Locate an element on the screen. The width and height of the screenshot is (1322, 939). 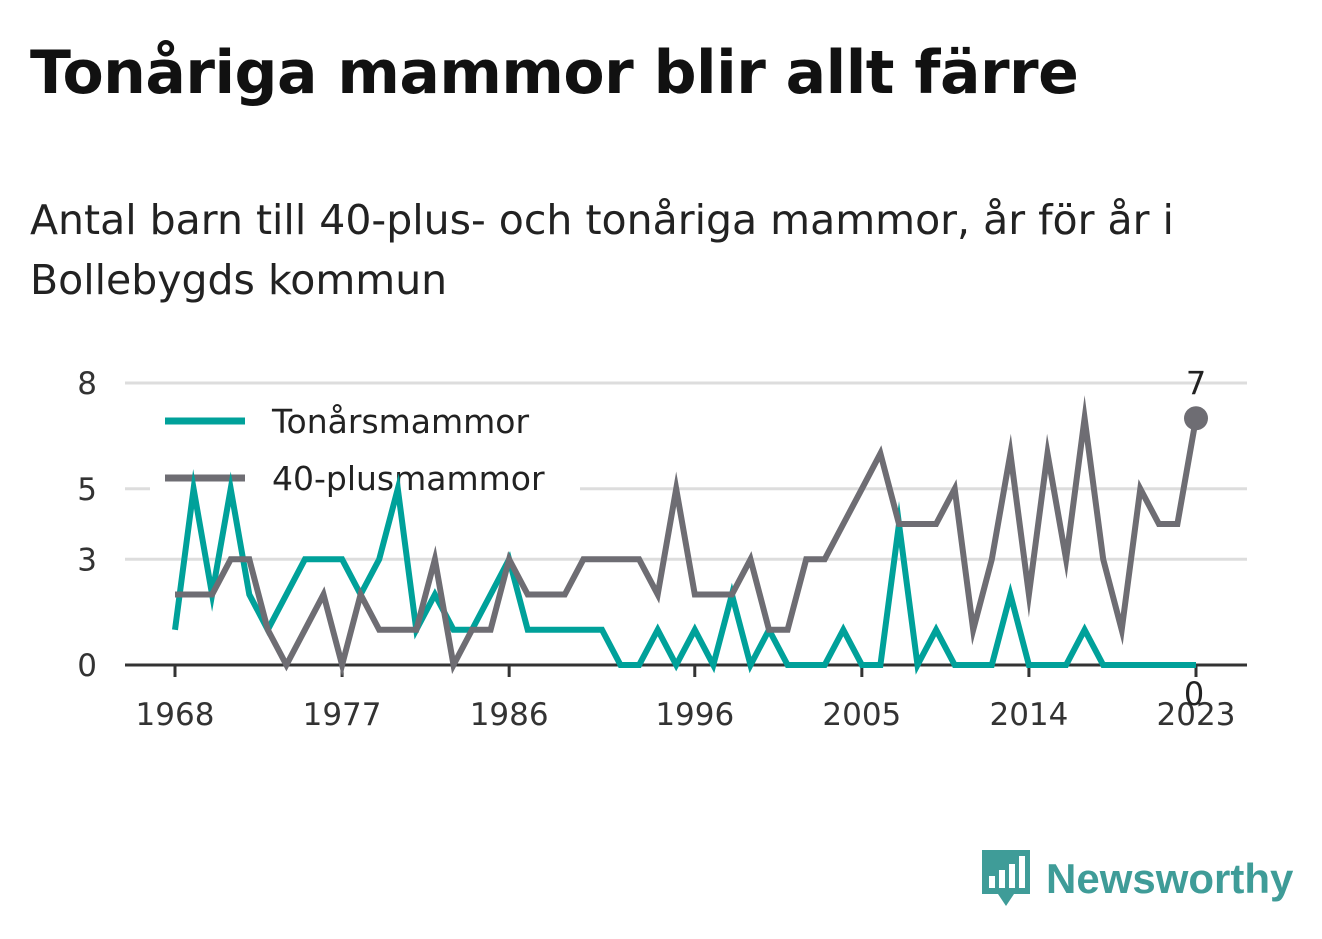
x-tick-label: 2005 is located at coordinates (861, 715).